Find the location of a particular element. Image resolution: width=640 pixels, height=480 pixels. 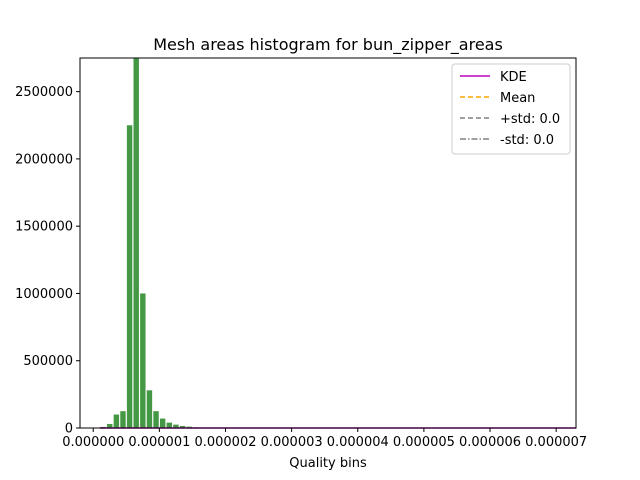

legend-label: Mean is located at coordinates (517, 98).